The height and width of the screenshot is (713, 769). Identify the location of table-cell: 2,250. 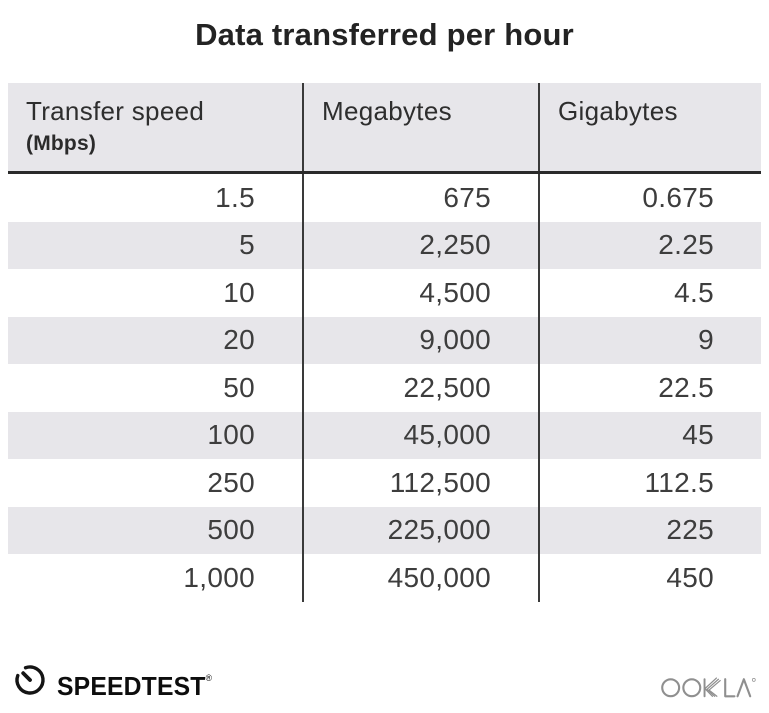
(420, 245).